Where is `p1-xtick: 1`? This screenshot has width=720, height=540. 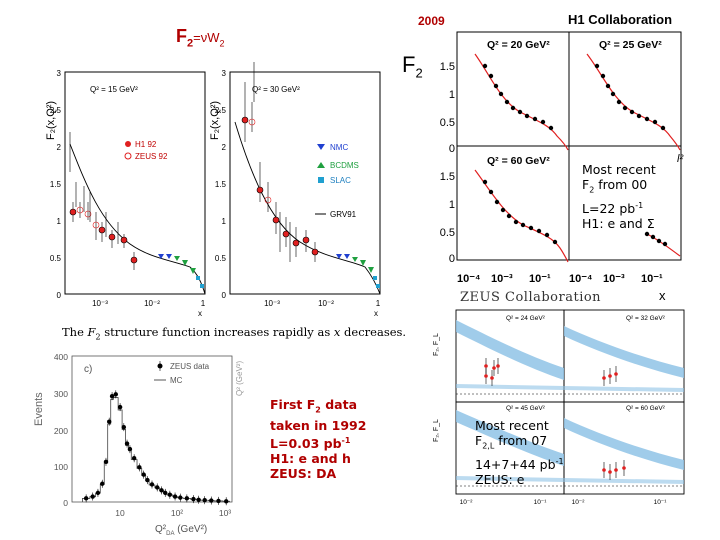
p1-xtick: 1 is located at coordinates (203, 303).